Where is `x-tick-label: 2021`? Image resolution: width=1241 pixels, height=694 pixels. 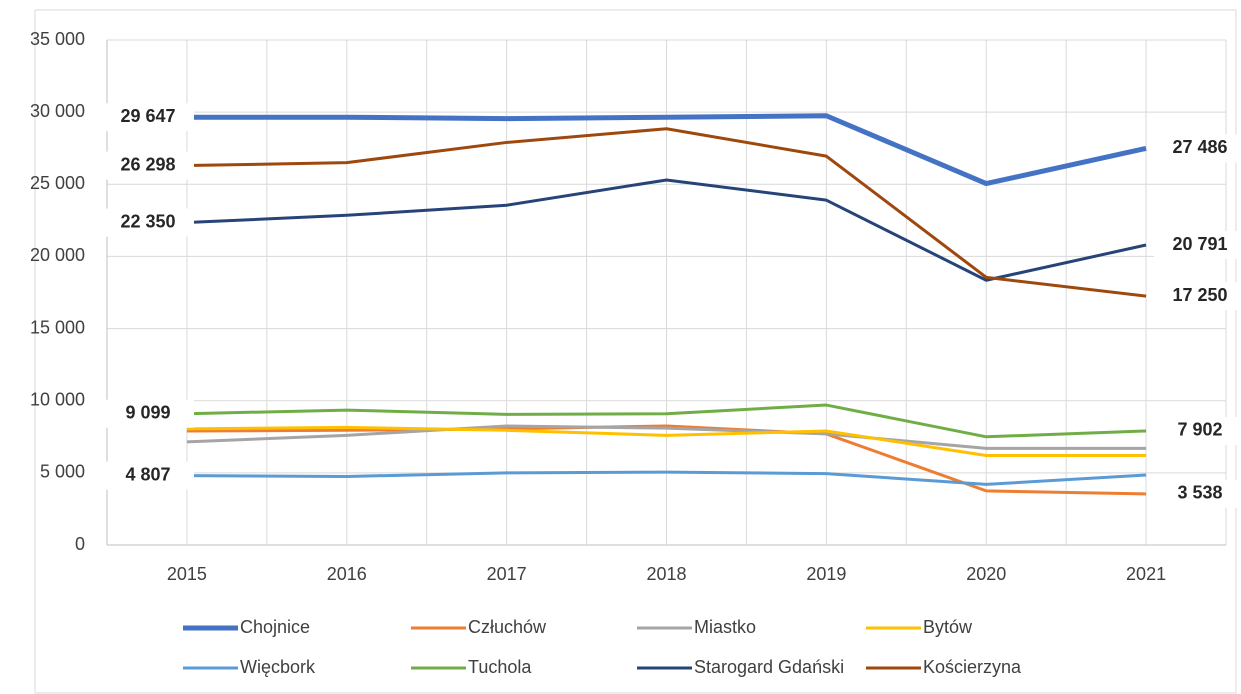
x-tick-label: 2021 is located at coordinates (1146, 574).